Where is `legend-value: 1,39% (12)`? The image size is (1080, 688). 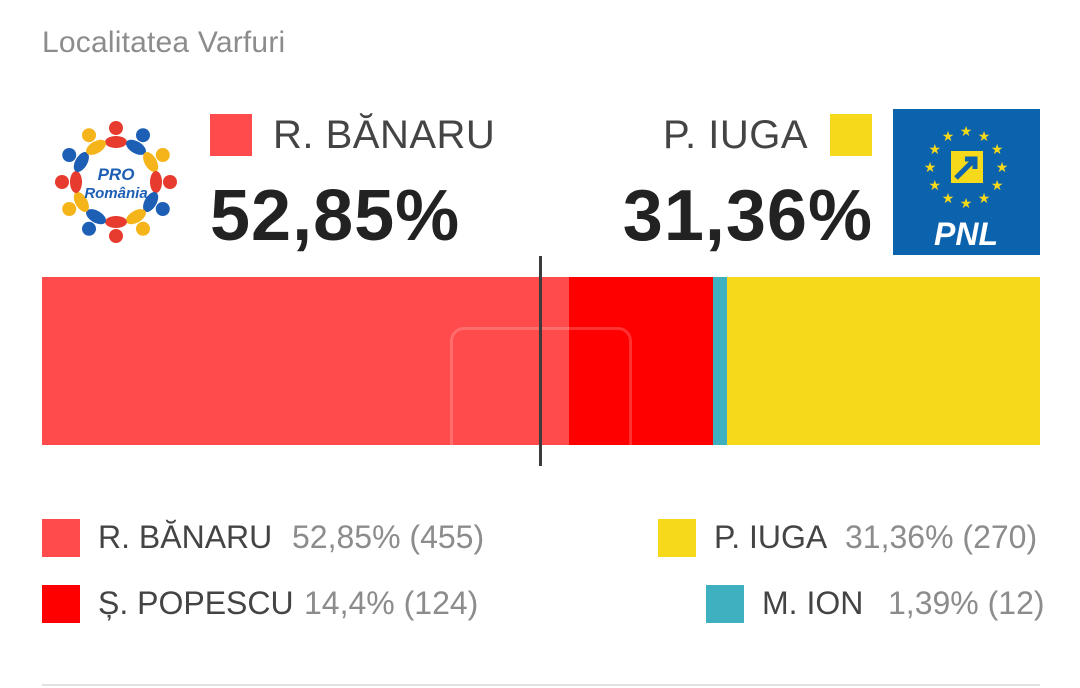 legend-value: 1,39% (12) is located at coordinates (966, 603).